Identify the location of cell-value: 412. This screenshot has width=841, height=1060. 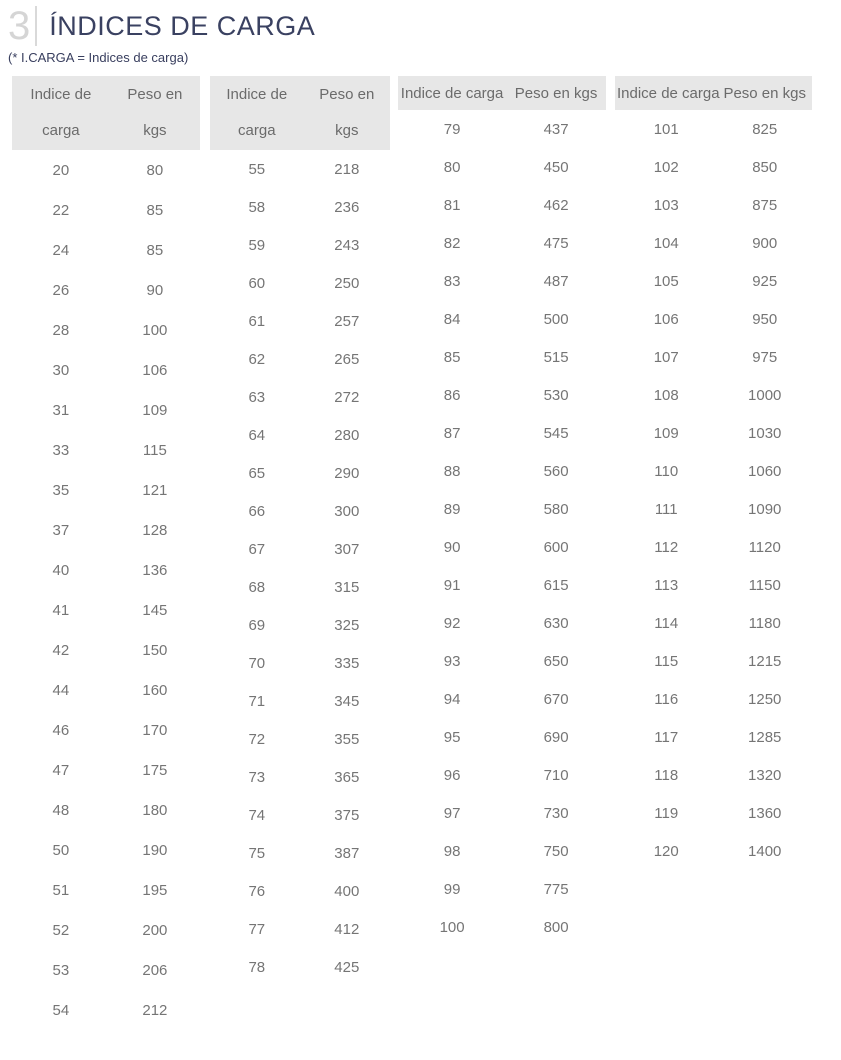
(347, 929).